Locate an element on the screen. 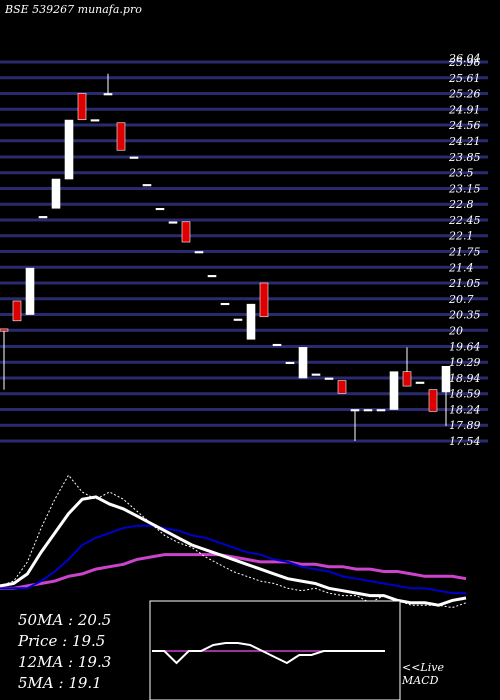 The image size is (500, 700). y-tick-label: 23.5 is located at coordinates (461, 173).